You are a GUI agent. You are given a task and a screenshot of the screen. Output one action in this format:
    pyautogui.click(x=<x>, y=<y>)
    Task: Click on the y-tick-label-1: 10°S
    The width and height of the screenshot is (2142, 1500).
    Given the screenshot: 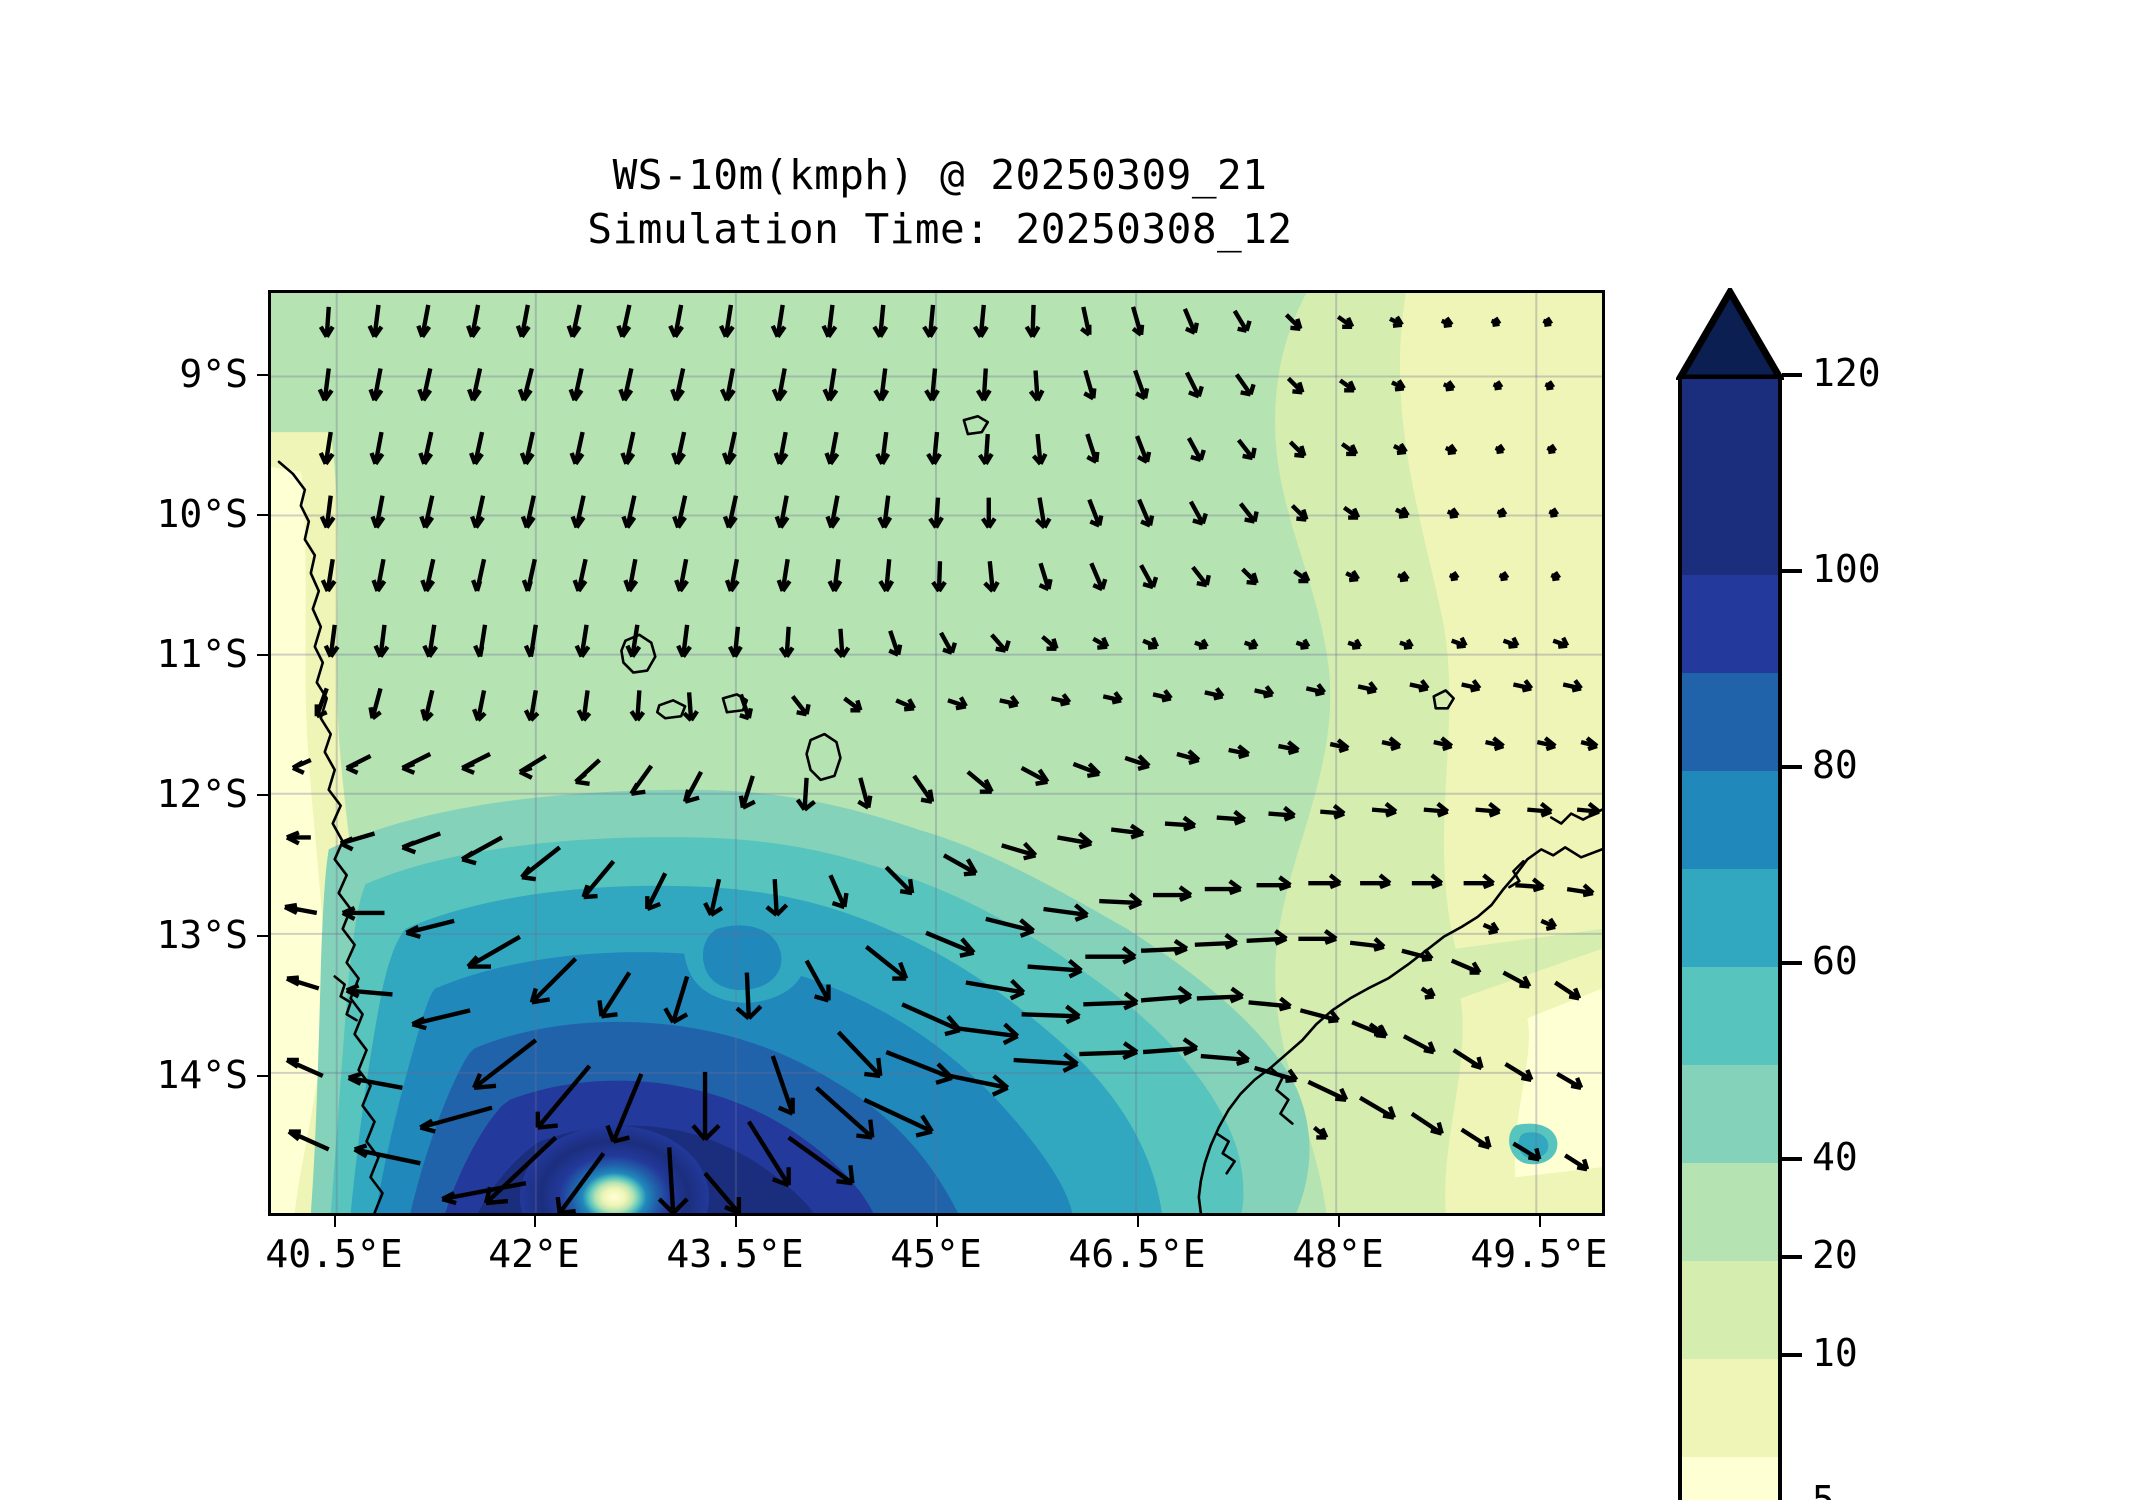 What is the action you would take?
    pyautogui.click(x=202, y=514)
    